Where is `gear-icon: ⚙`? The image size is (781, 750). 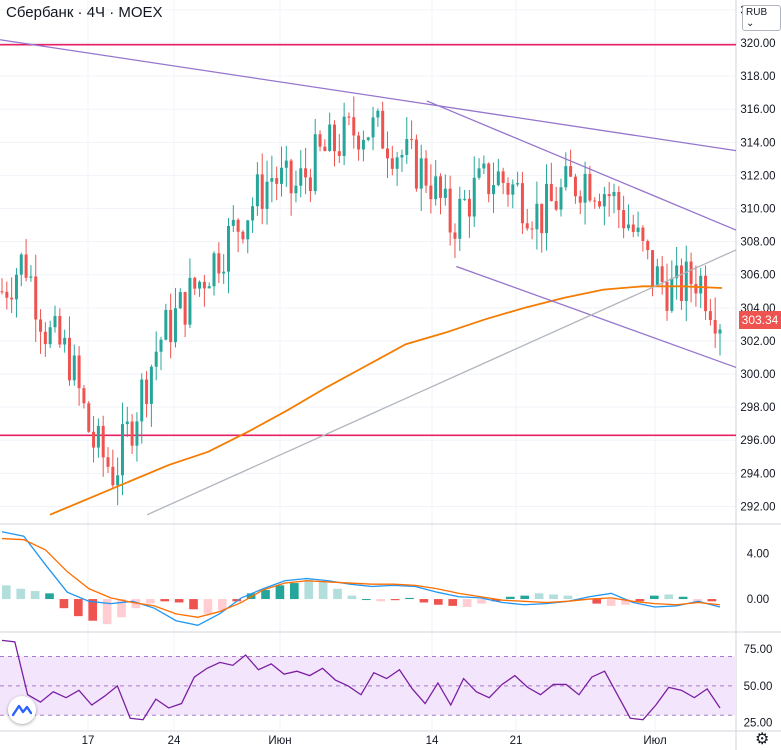 gear-icon: ⚙ is located at coordinates (762, 739).